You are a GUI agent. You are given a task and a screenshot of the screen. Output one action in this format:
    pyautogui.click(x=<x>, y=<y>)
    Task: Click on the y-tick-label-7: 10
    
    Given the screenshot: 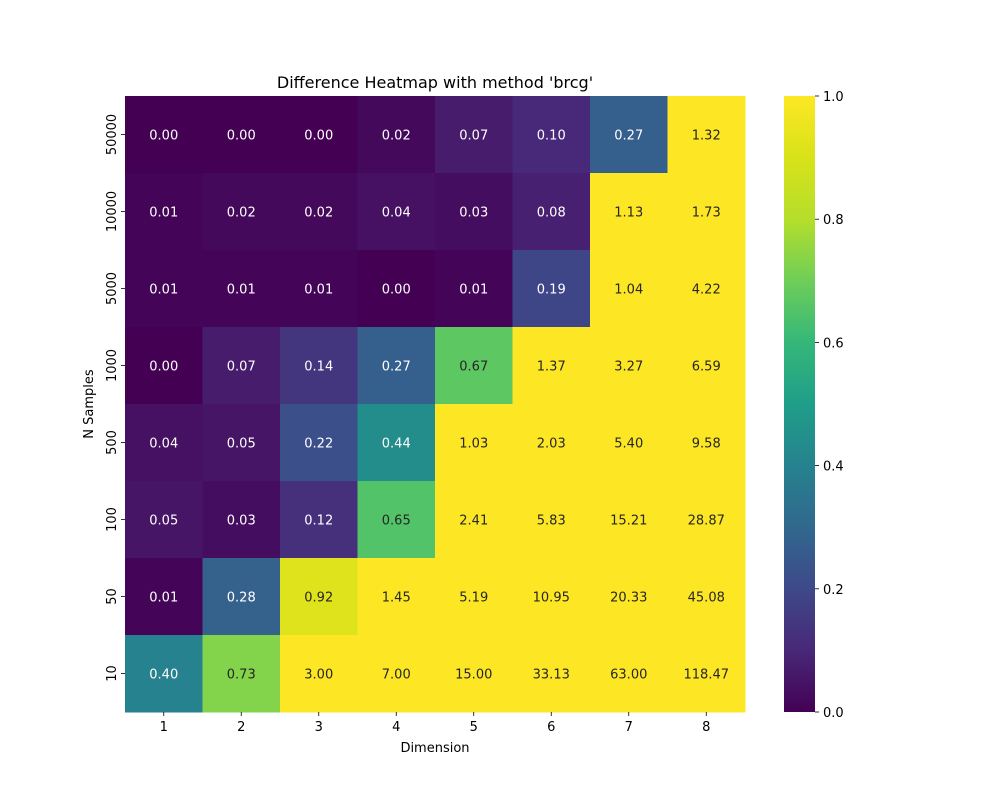 What is the action you would take?
    pyautogui.click(x=112, y=673)
    